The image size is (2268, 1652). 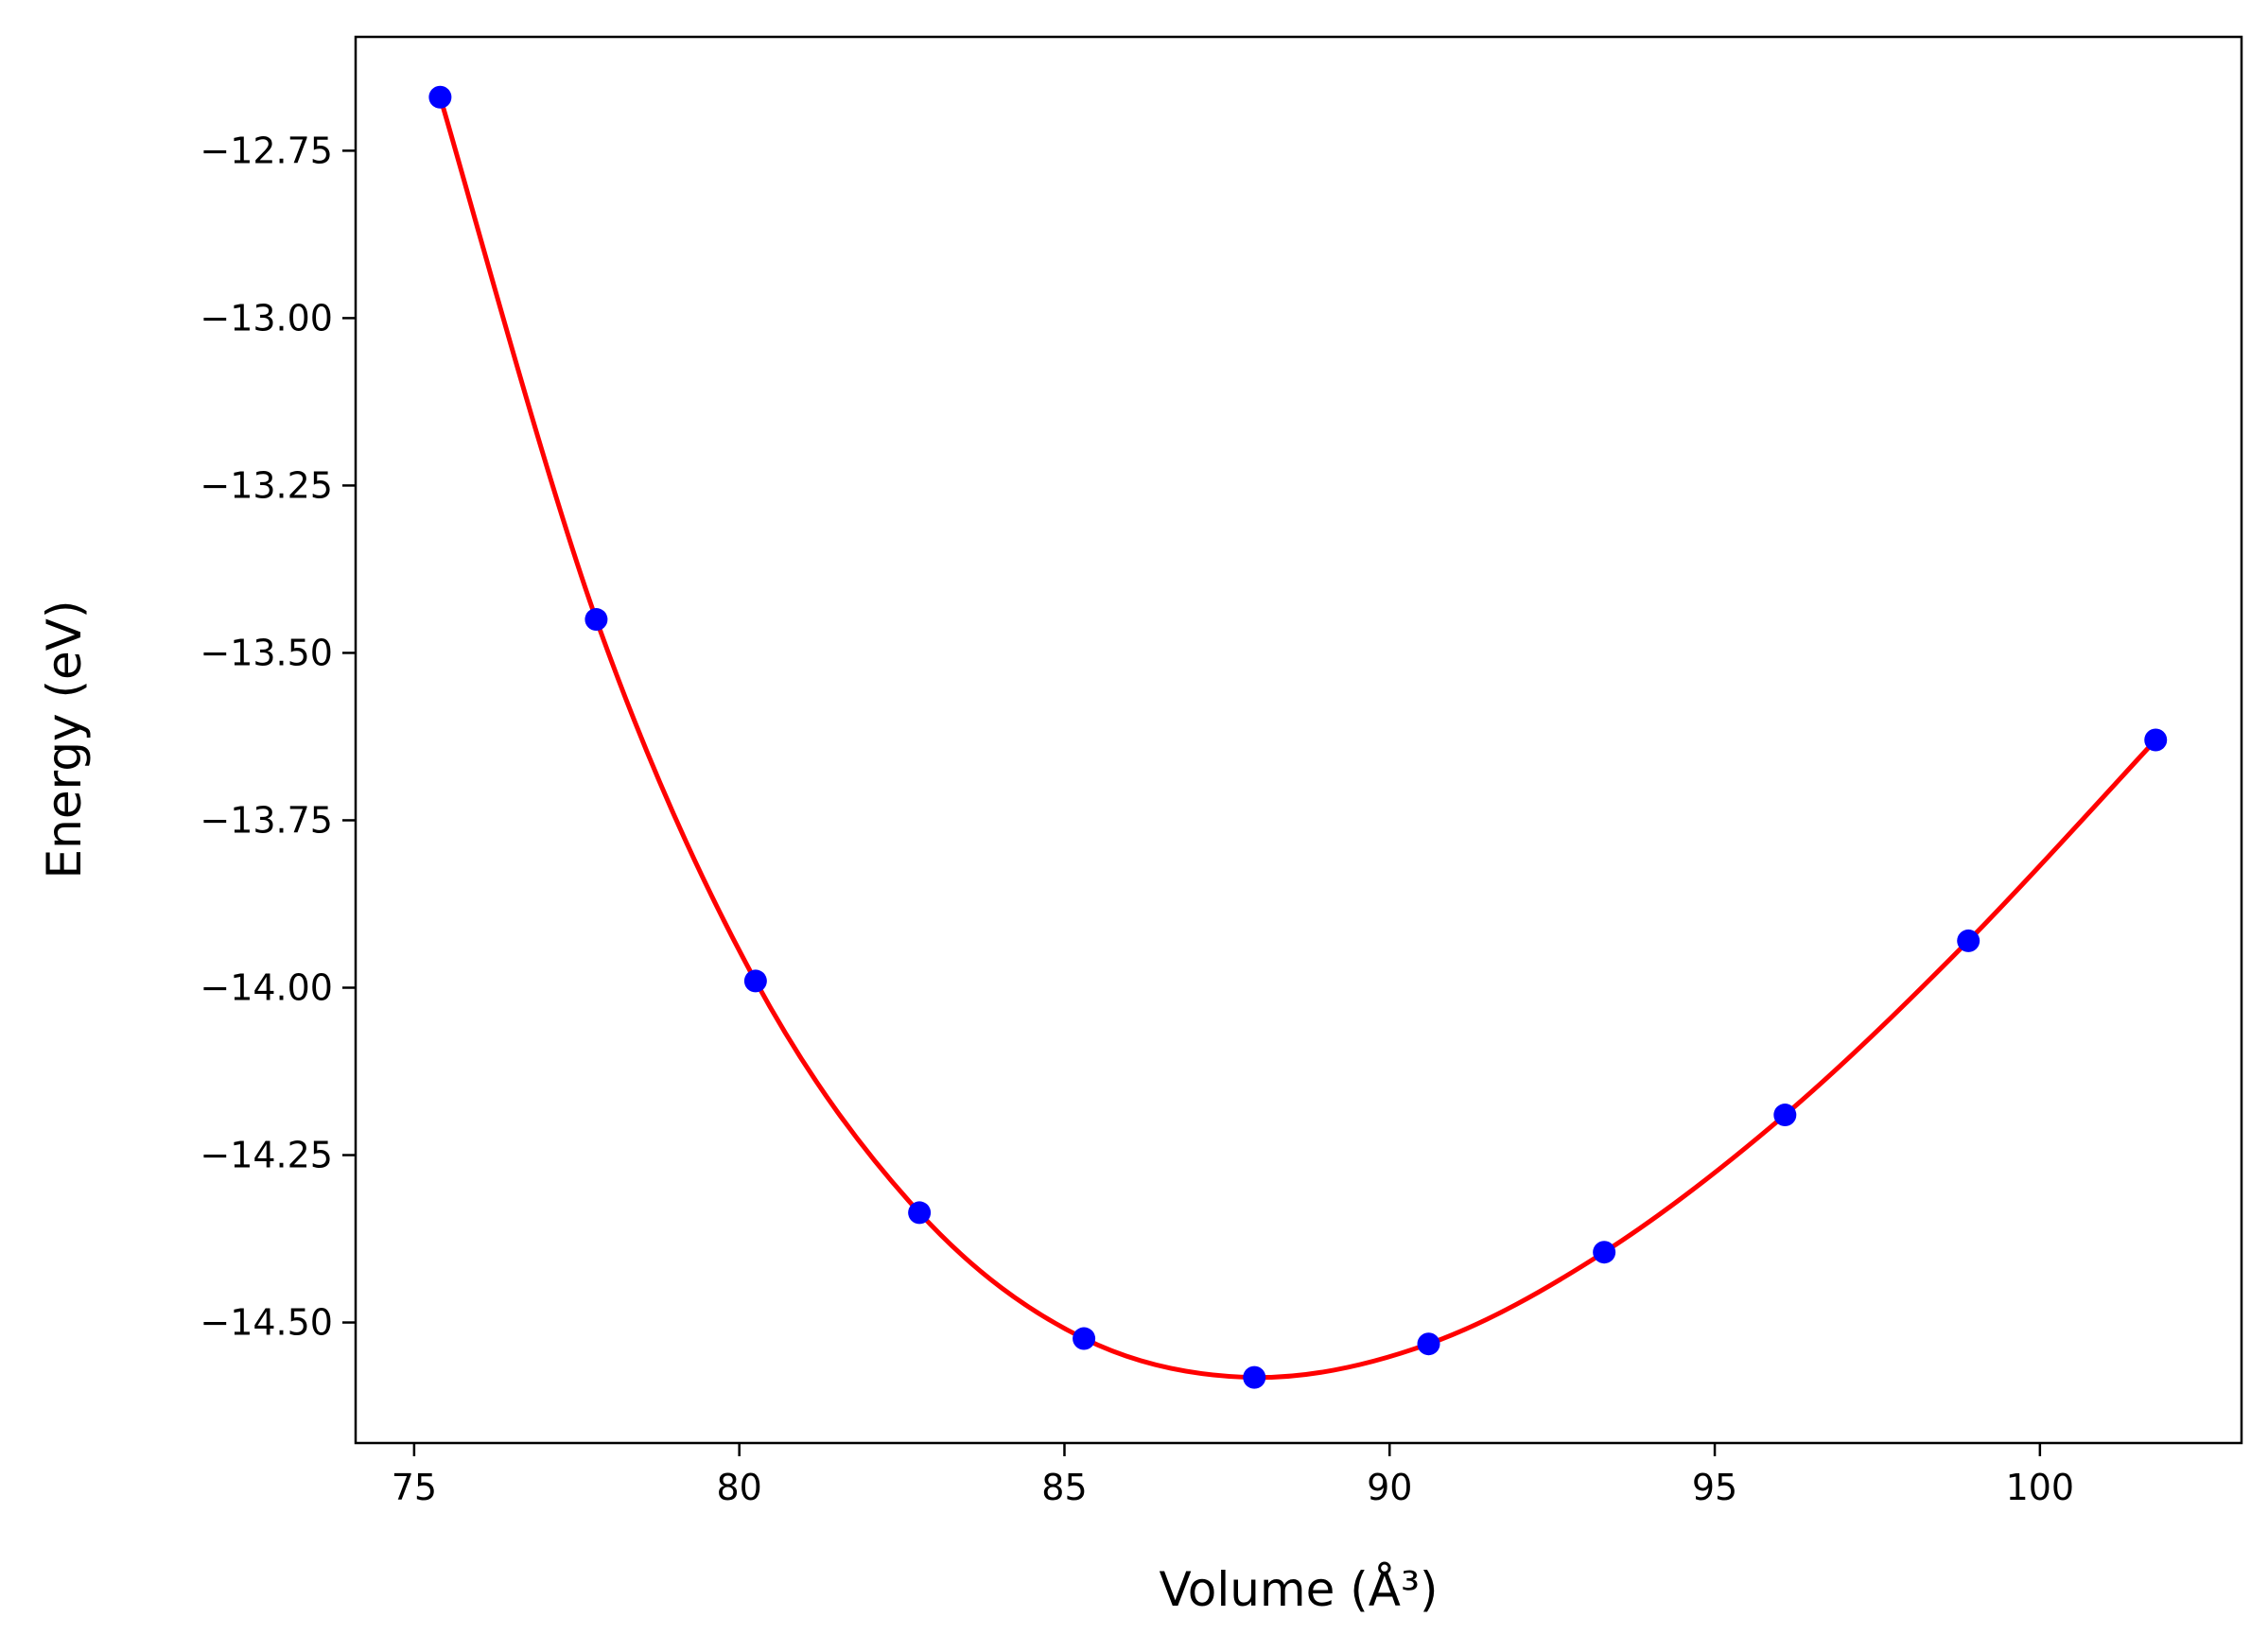 I want to click on y-tick-label: −12.75, so click(x=266, y=151).